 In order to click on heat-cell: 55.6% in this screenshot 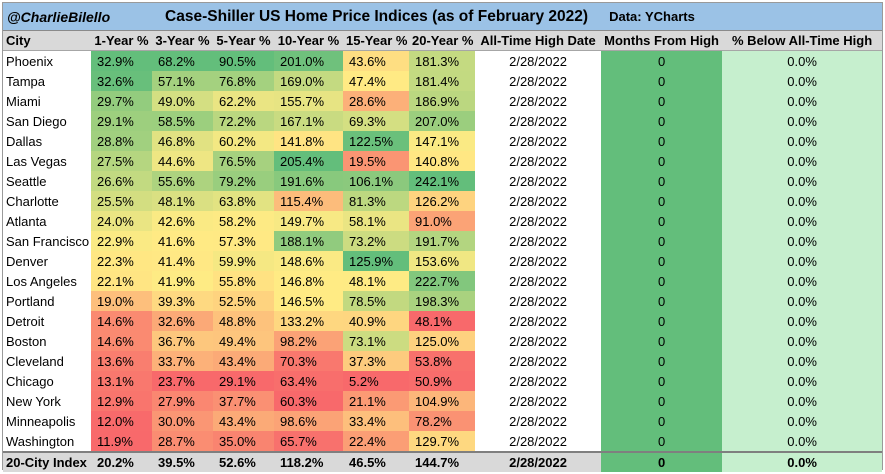, I will do `click(182, 181)`.